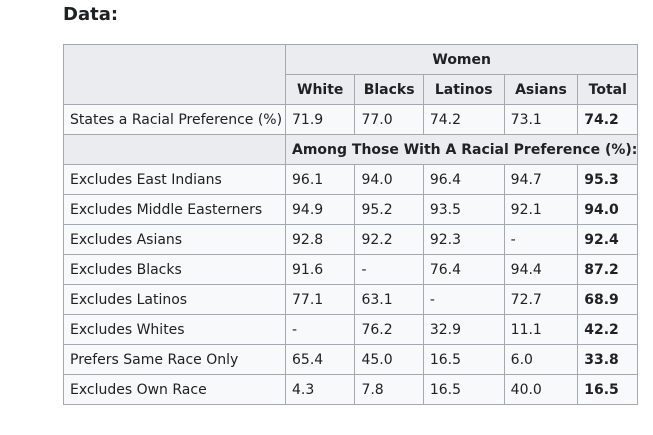 The width and height of the screenshot is (653, 435). I want to click on cell-total: 92.4, so click(608, 239).